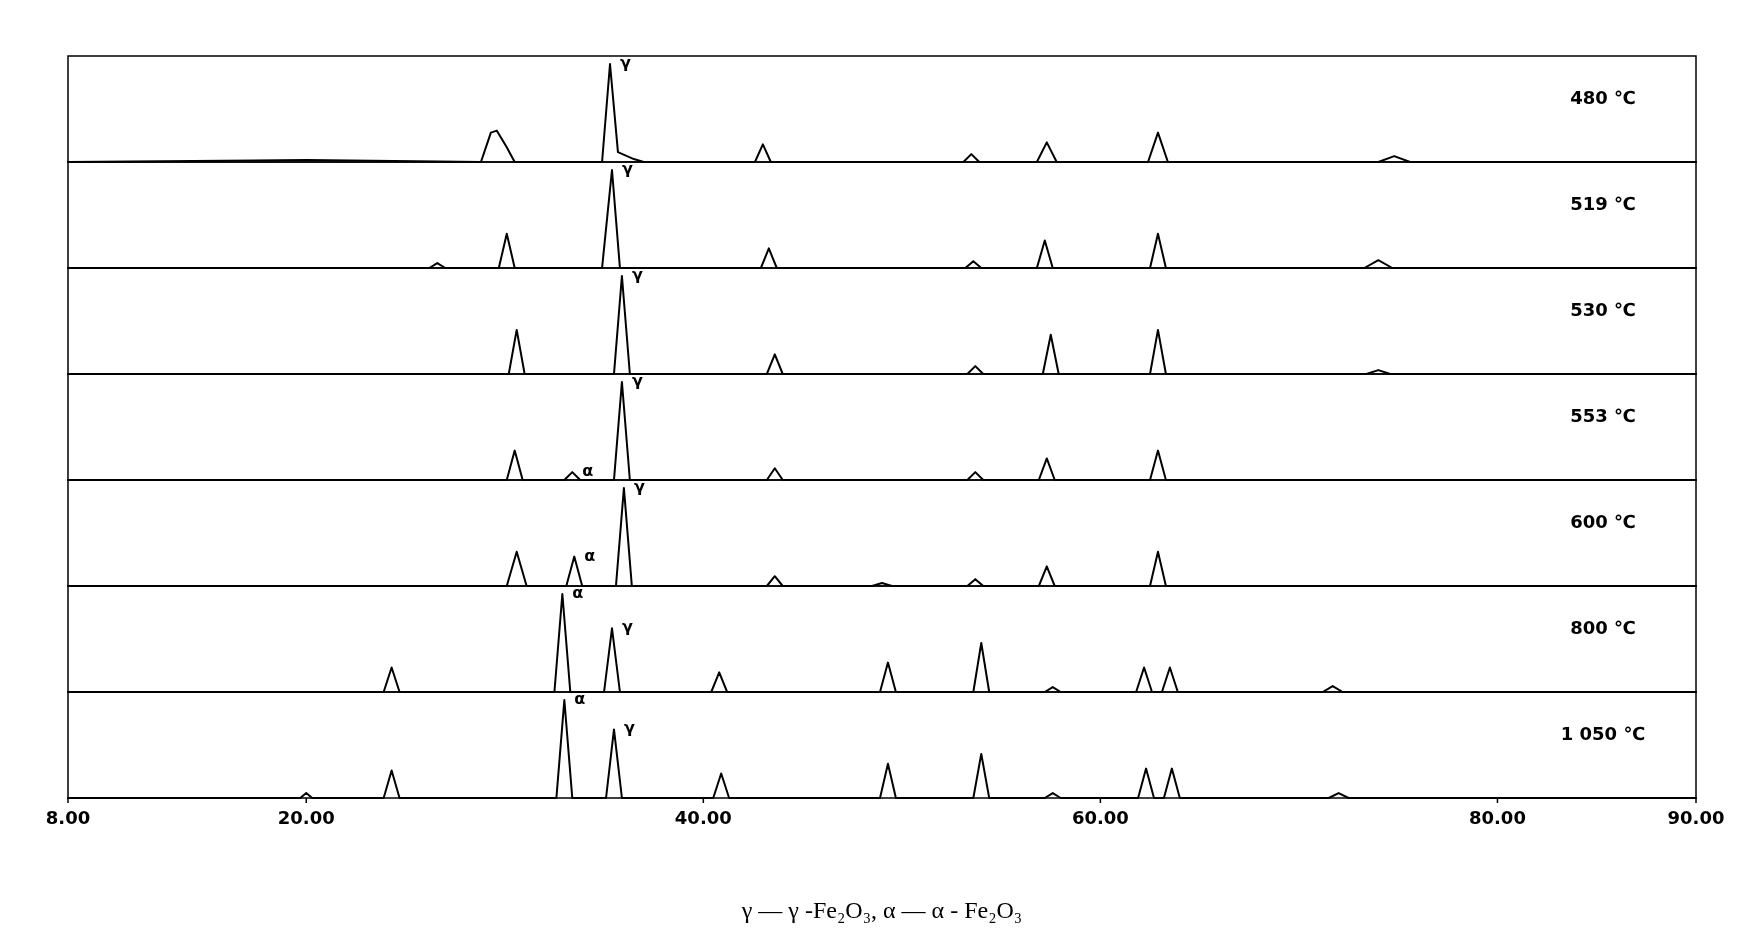  Describe the element at coordinates (1696, 817) in the screenshot. I see `x-tick-label: 90.00` at that location.